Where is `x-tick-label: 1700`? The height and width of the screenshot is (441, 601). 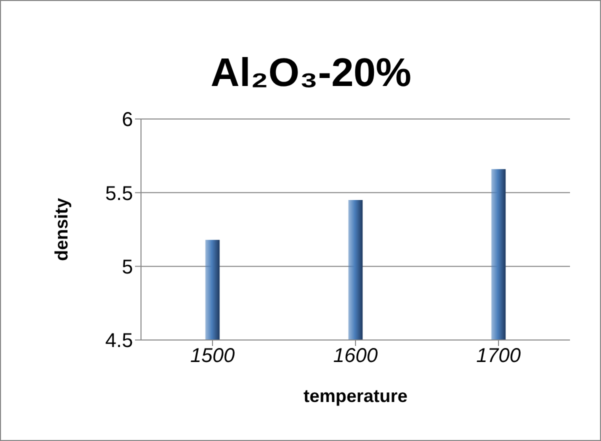
x-tick-label: 1700 is located at coordinates (498, 356).